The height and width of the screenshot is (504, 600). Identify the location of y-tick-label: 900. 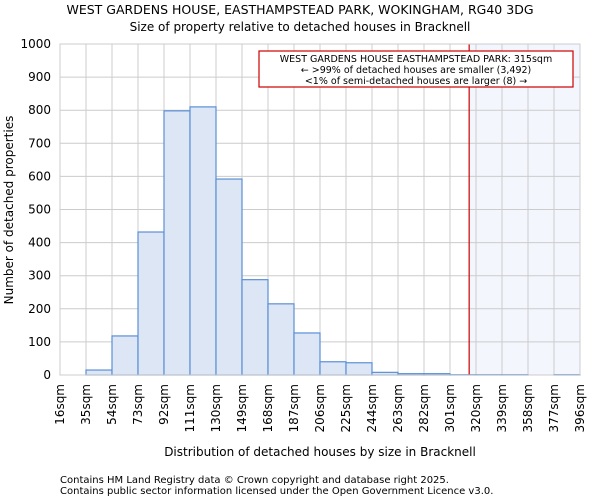
(39, 77).